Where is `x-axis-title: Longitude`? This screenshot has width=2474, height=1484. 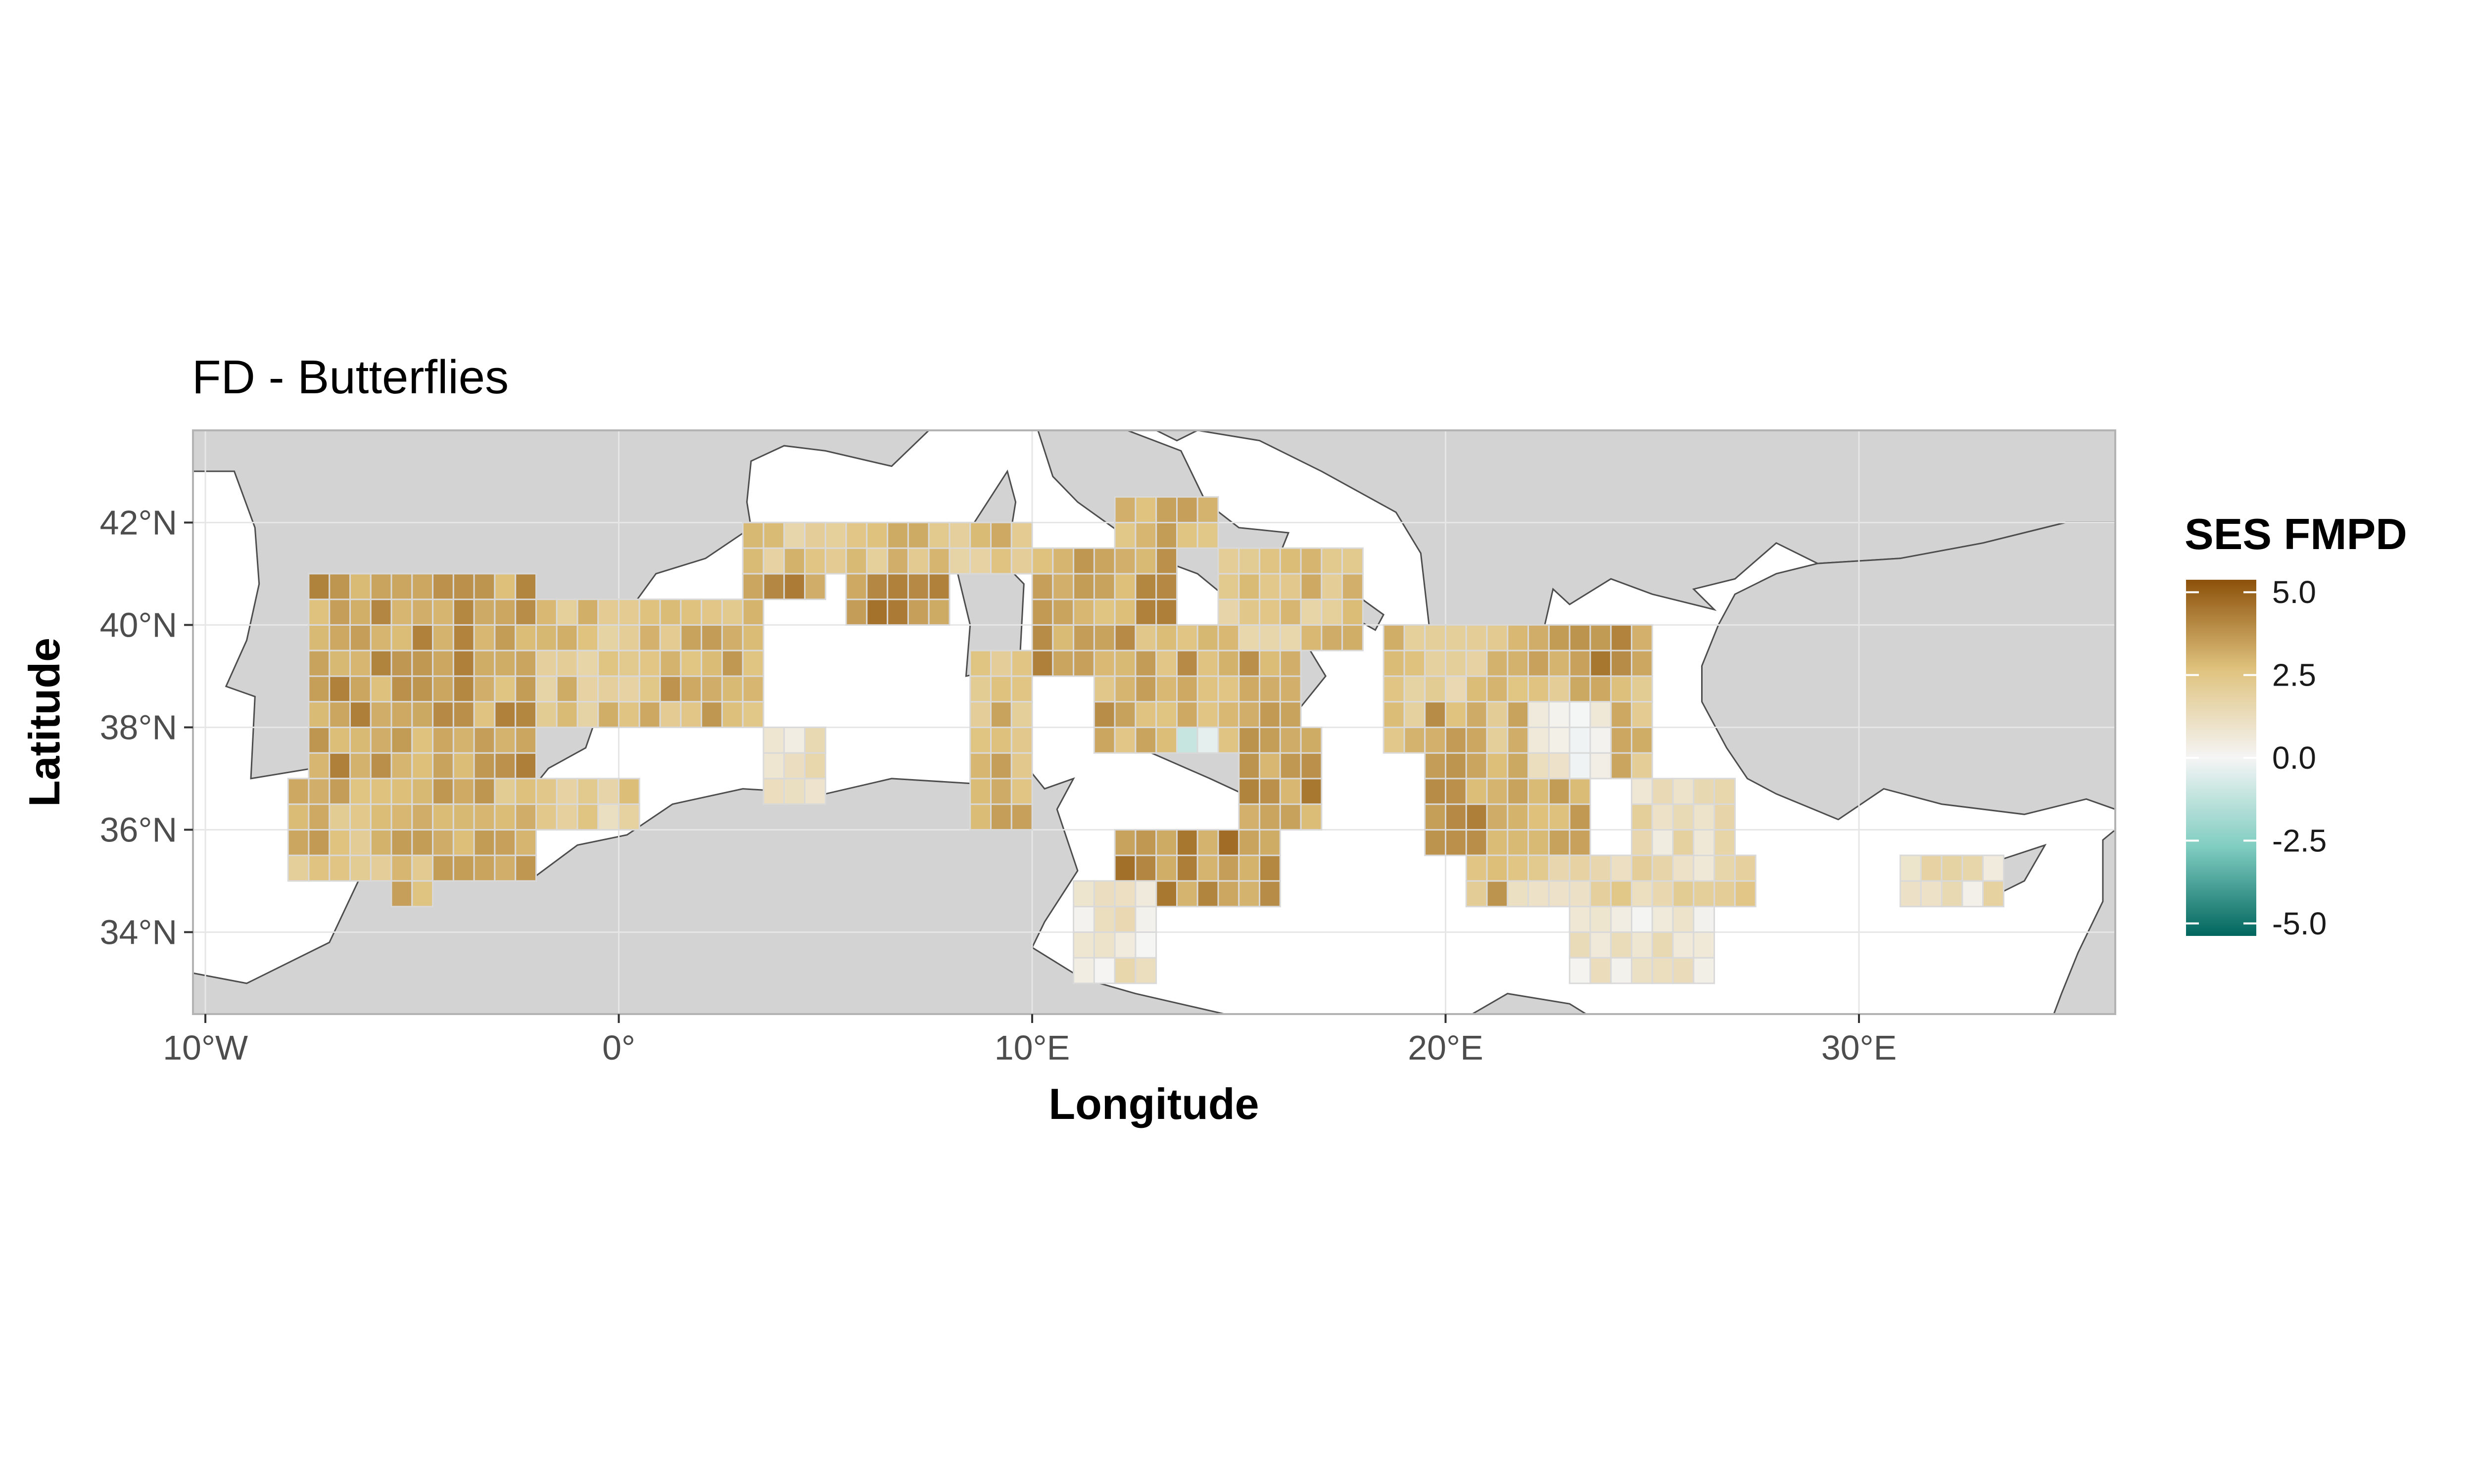 x-axis-title: Longitude is located at coordinates (1154, 1103).